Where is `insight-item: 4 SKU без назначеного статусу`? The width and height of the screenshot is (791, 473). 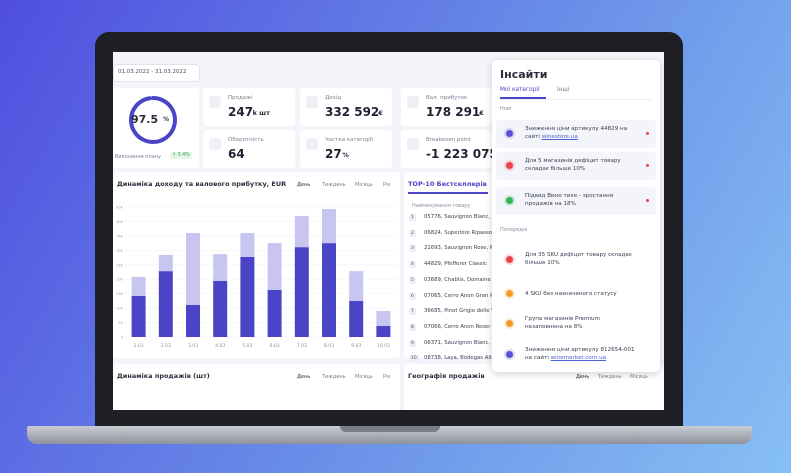
insight-item: 4 SKU без назначеного статусу is located at coordinates (576, 294).